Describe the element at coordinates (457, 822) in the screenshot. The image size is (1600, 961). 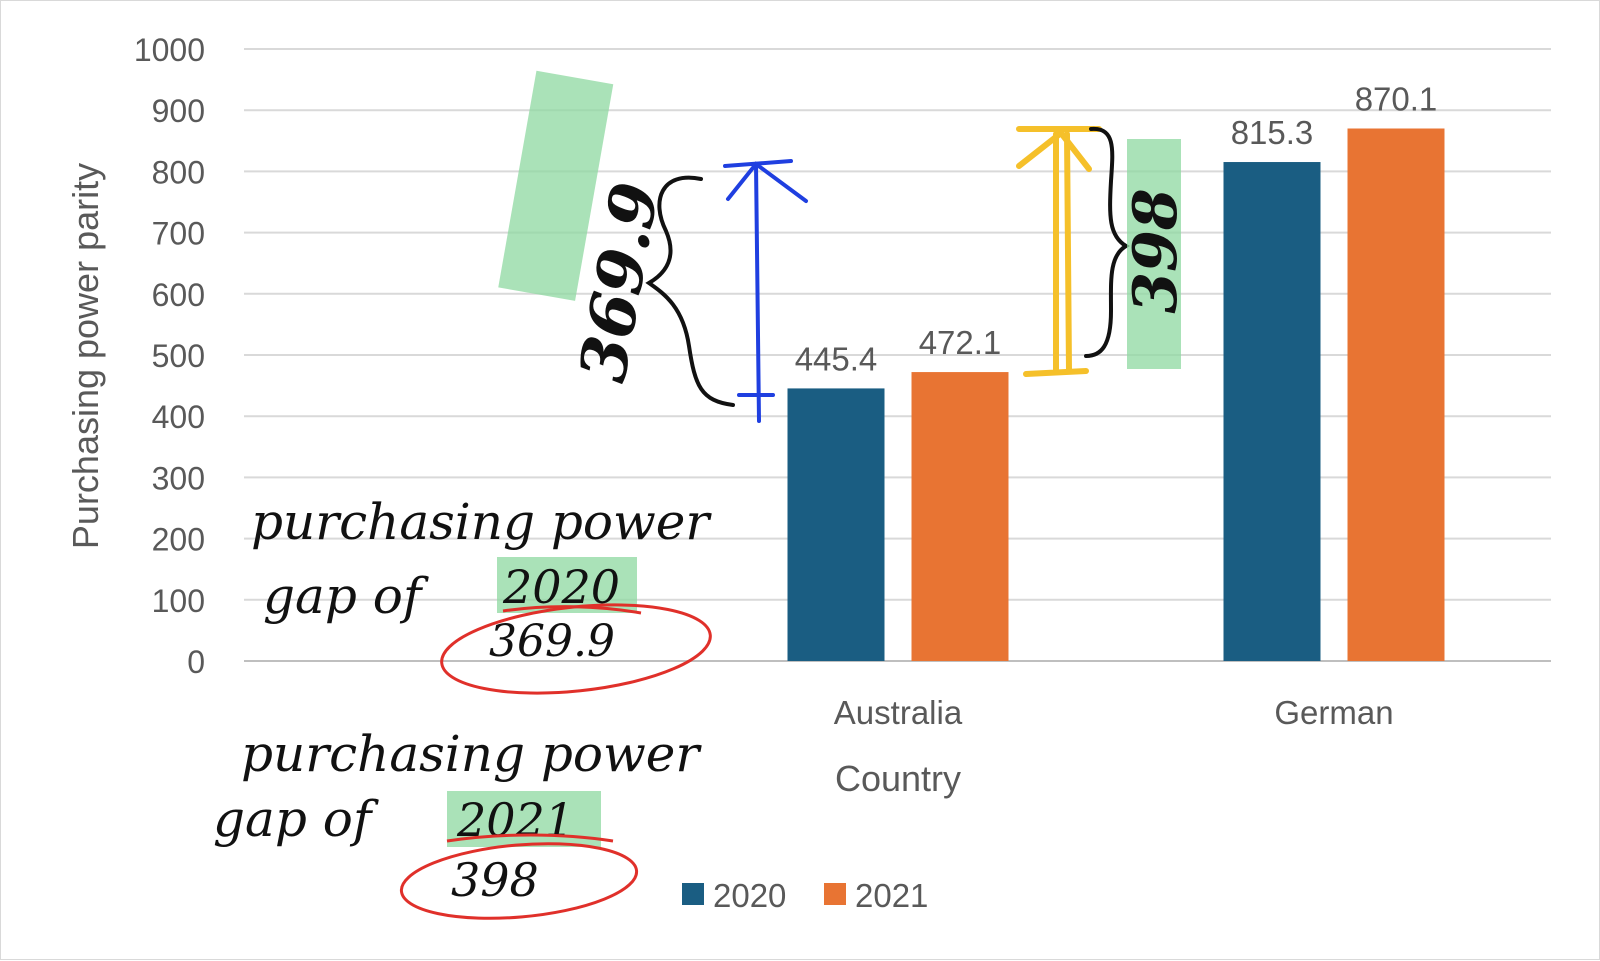
I see `note-2021: purchasing power gap of 2021 398` at that location.